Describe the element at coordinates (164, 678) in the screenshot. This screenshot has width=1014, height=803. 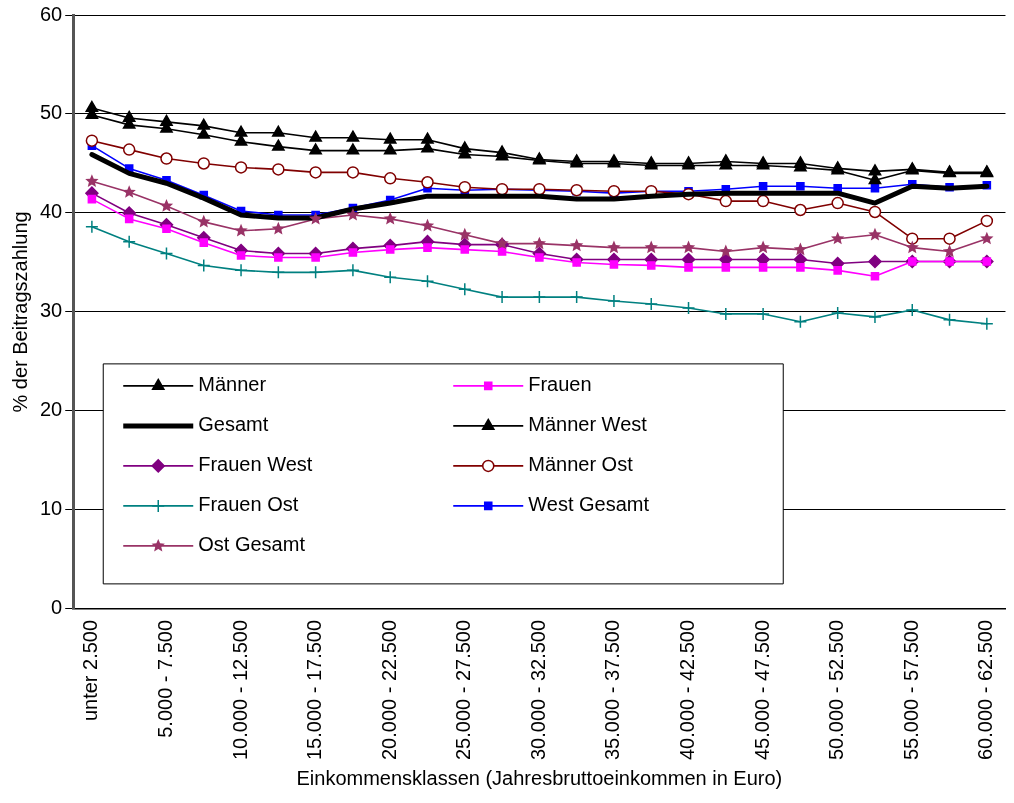
I see `x-tick-label: 5.000 - 7.500` at that location.